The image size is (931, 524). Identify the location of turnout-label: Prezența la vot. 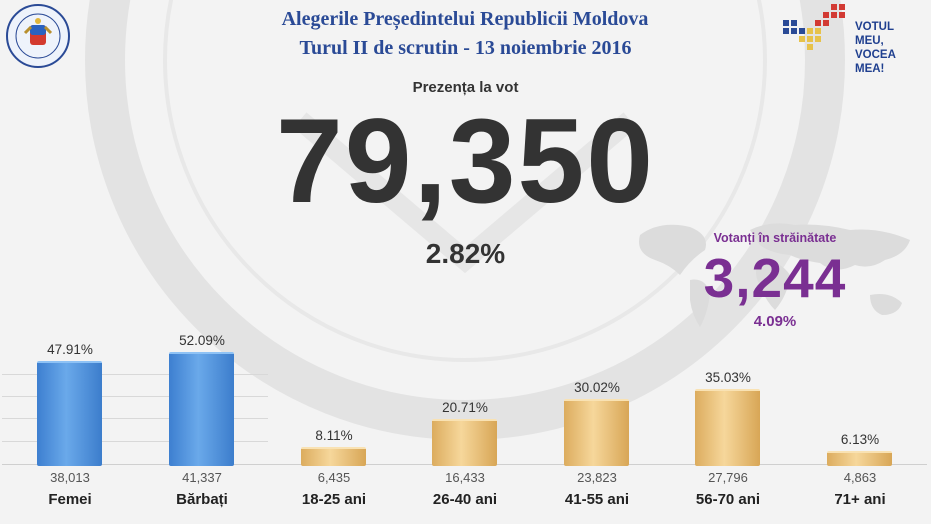
(465, 87).